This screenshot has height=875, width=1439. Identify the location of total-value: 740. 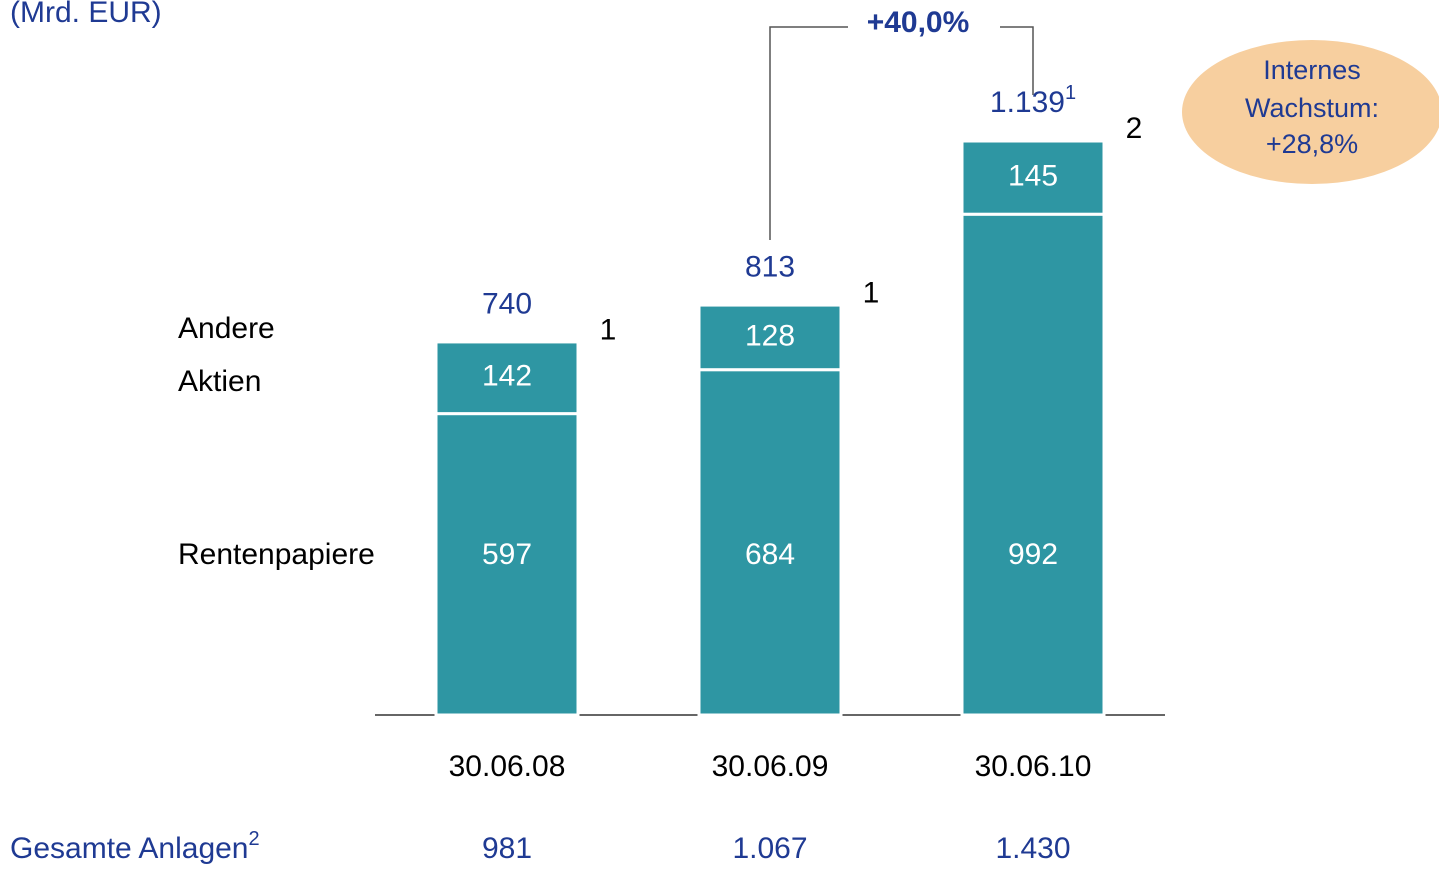
(507, 303).